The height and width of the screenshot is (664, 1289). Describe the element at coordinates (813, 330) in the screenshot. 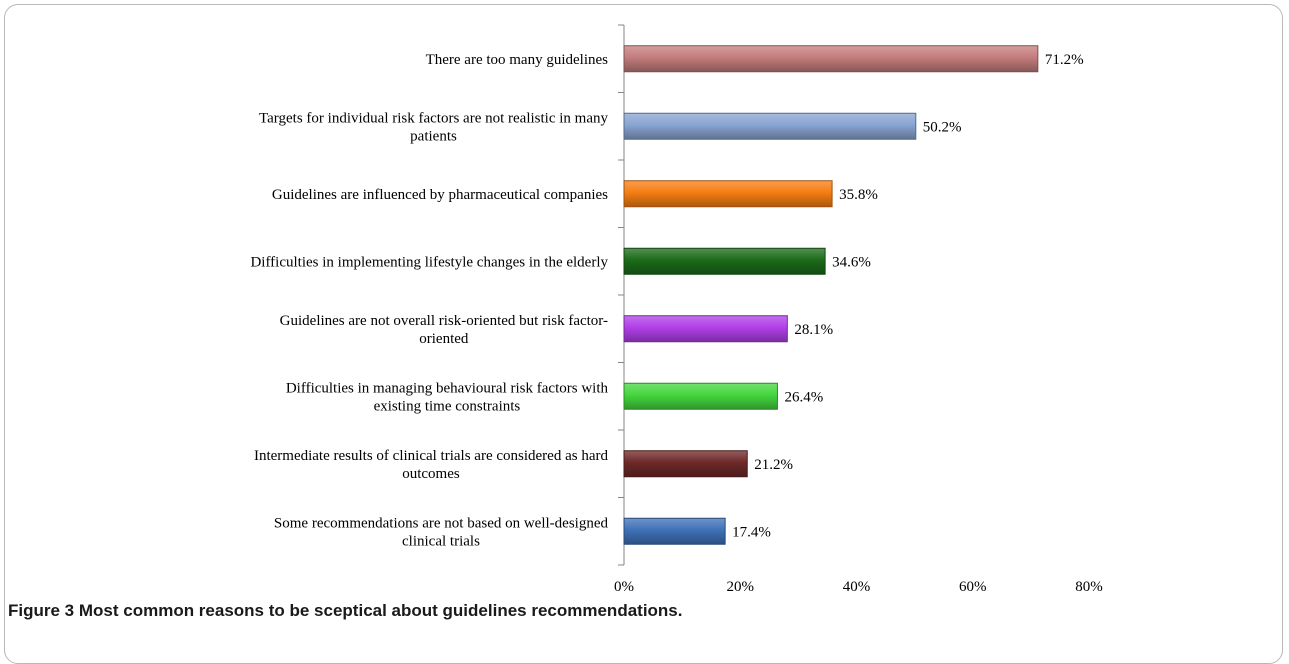

I see `value-label: 28.1%` at that location.